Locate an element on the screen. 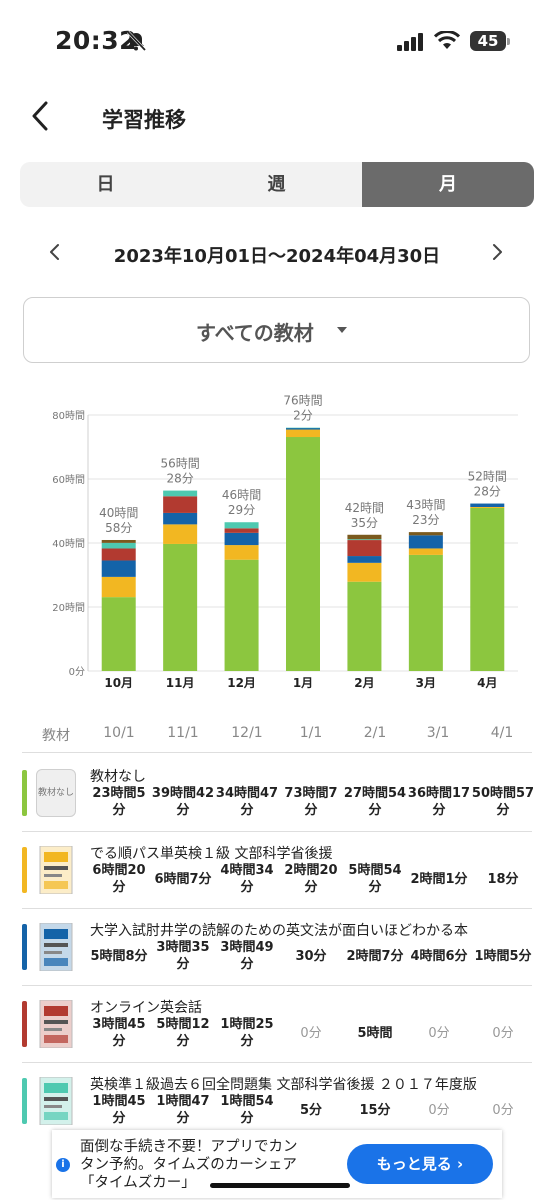 The height and width of the screenshot is (1200, 554). x-tick-label: 3月 is located at coordinates (426, 683).